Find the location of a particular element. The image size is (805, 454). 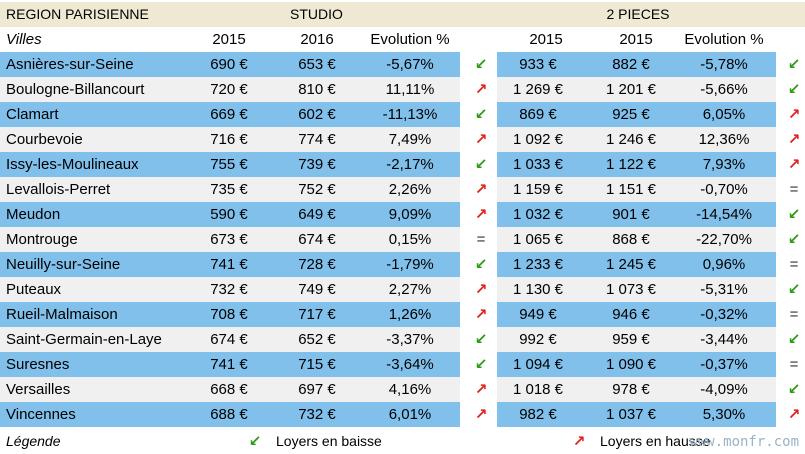

city-cell: Boulogne-Billancourt is located at coordinates (75, 89).